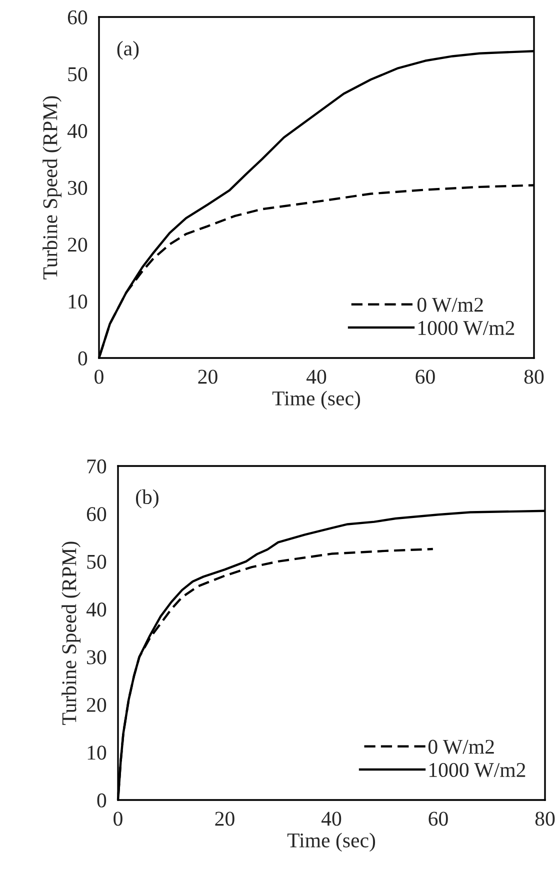 This screenshot has height=870, width=555. What do you see at coordinates (147, 498) in the screenshot?
I see `annotation: (b)` at bounding box center [147, 498].